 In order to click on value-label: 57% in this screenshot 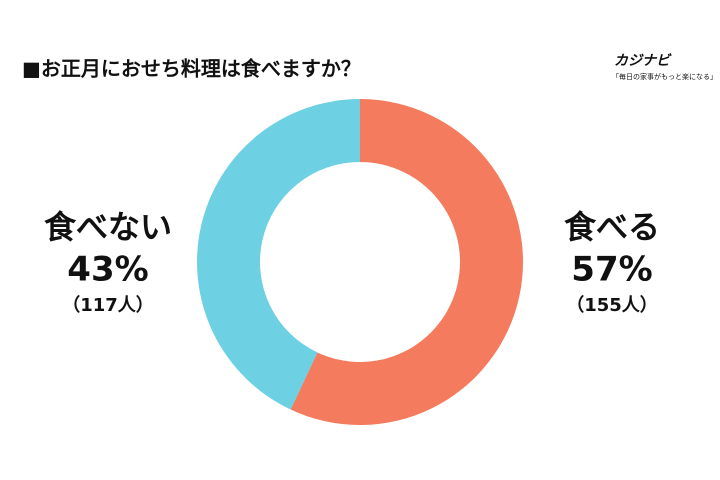, I will do `click(611, 270)`.